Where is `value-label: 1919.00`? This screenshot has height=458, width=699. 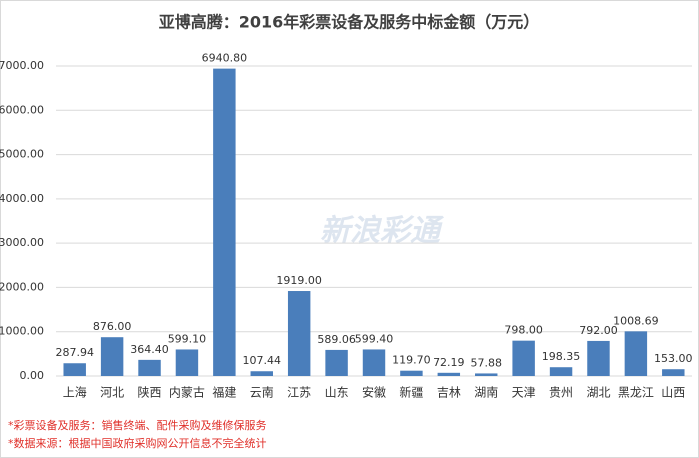 value-label: 1919.00 is located at coordinates (299, 280).